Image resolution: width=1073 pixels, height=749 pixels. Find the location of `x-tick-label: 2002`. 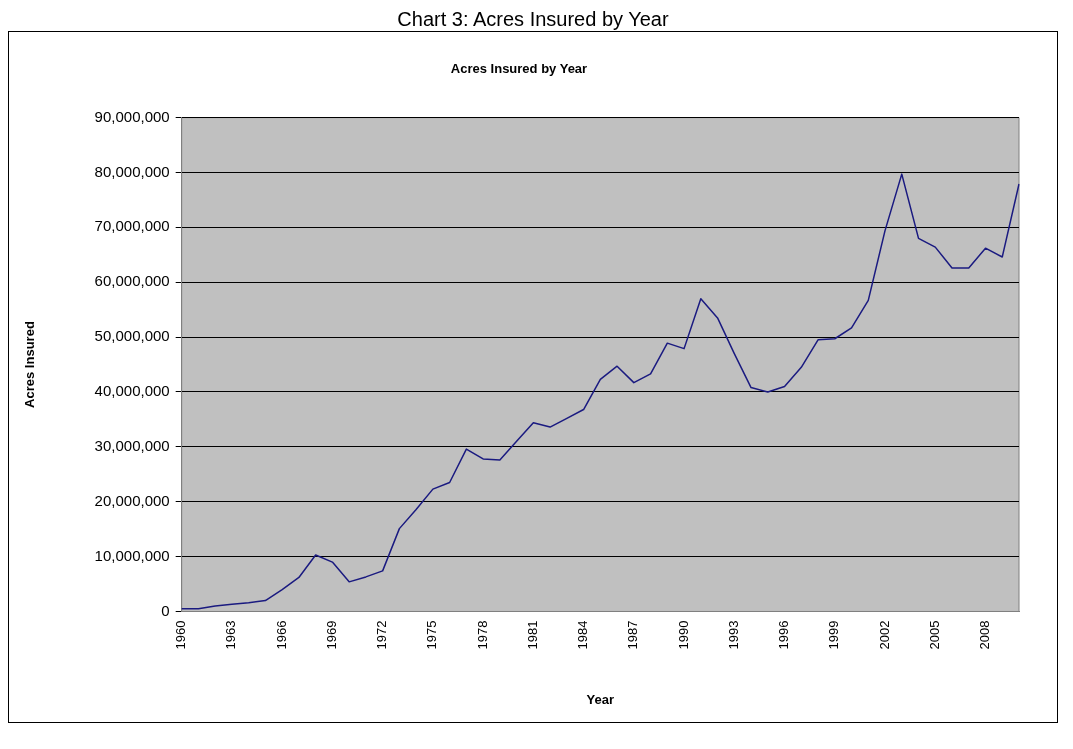

x-tick-label: 2002 is located at coordinates (884, 635).